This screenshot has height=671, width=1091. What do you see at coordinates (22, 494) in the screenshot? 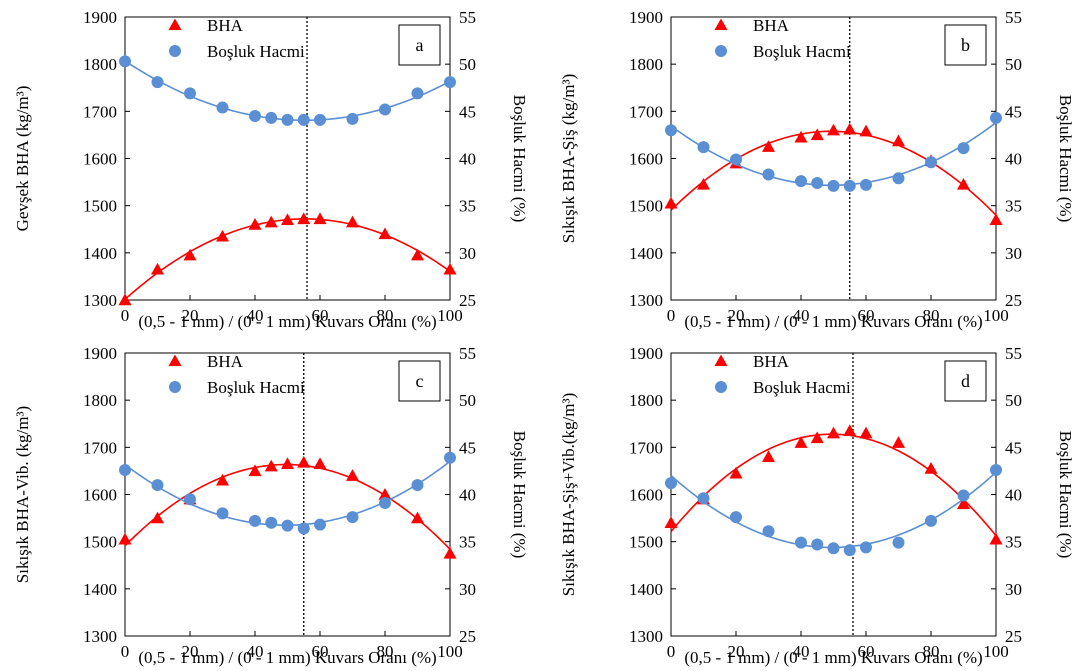
I see `y-axis-label: Sıkışık BHA-Vib. (kg/m³)` at bounding box center [22, 494].